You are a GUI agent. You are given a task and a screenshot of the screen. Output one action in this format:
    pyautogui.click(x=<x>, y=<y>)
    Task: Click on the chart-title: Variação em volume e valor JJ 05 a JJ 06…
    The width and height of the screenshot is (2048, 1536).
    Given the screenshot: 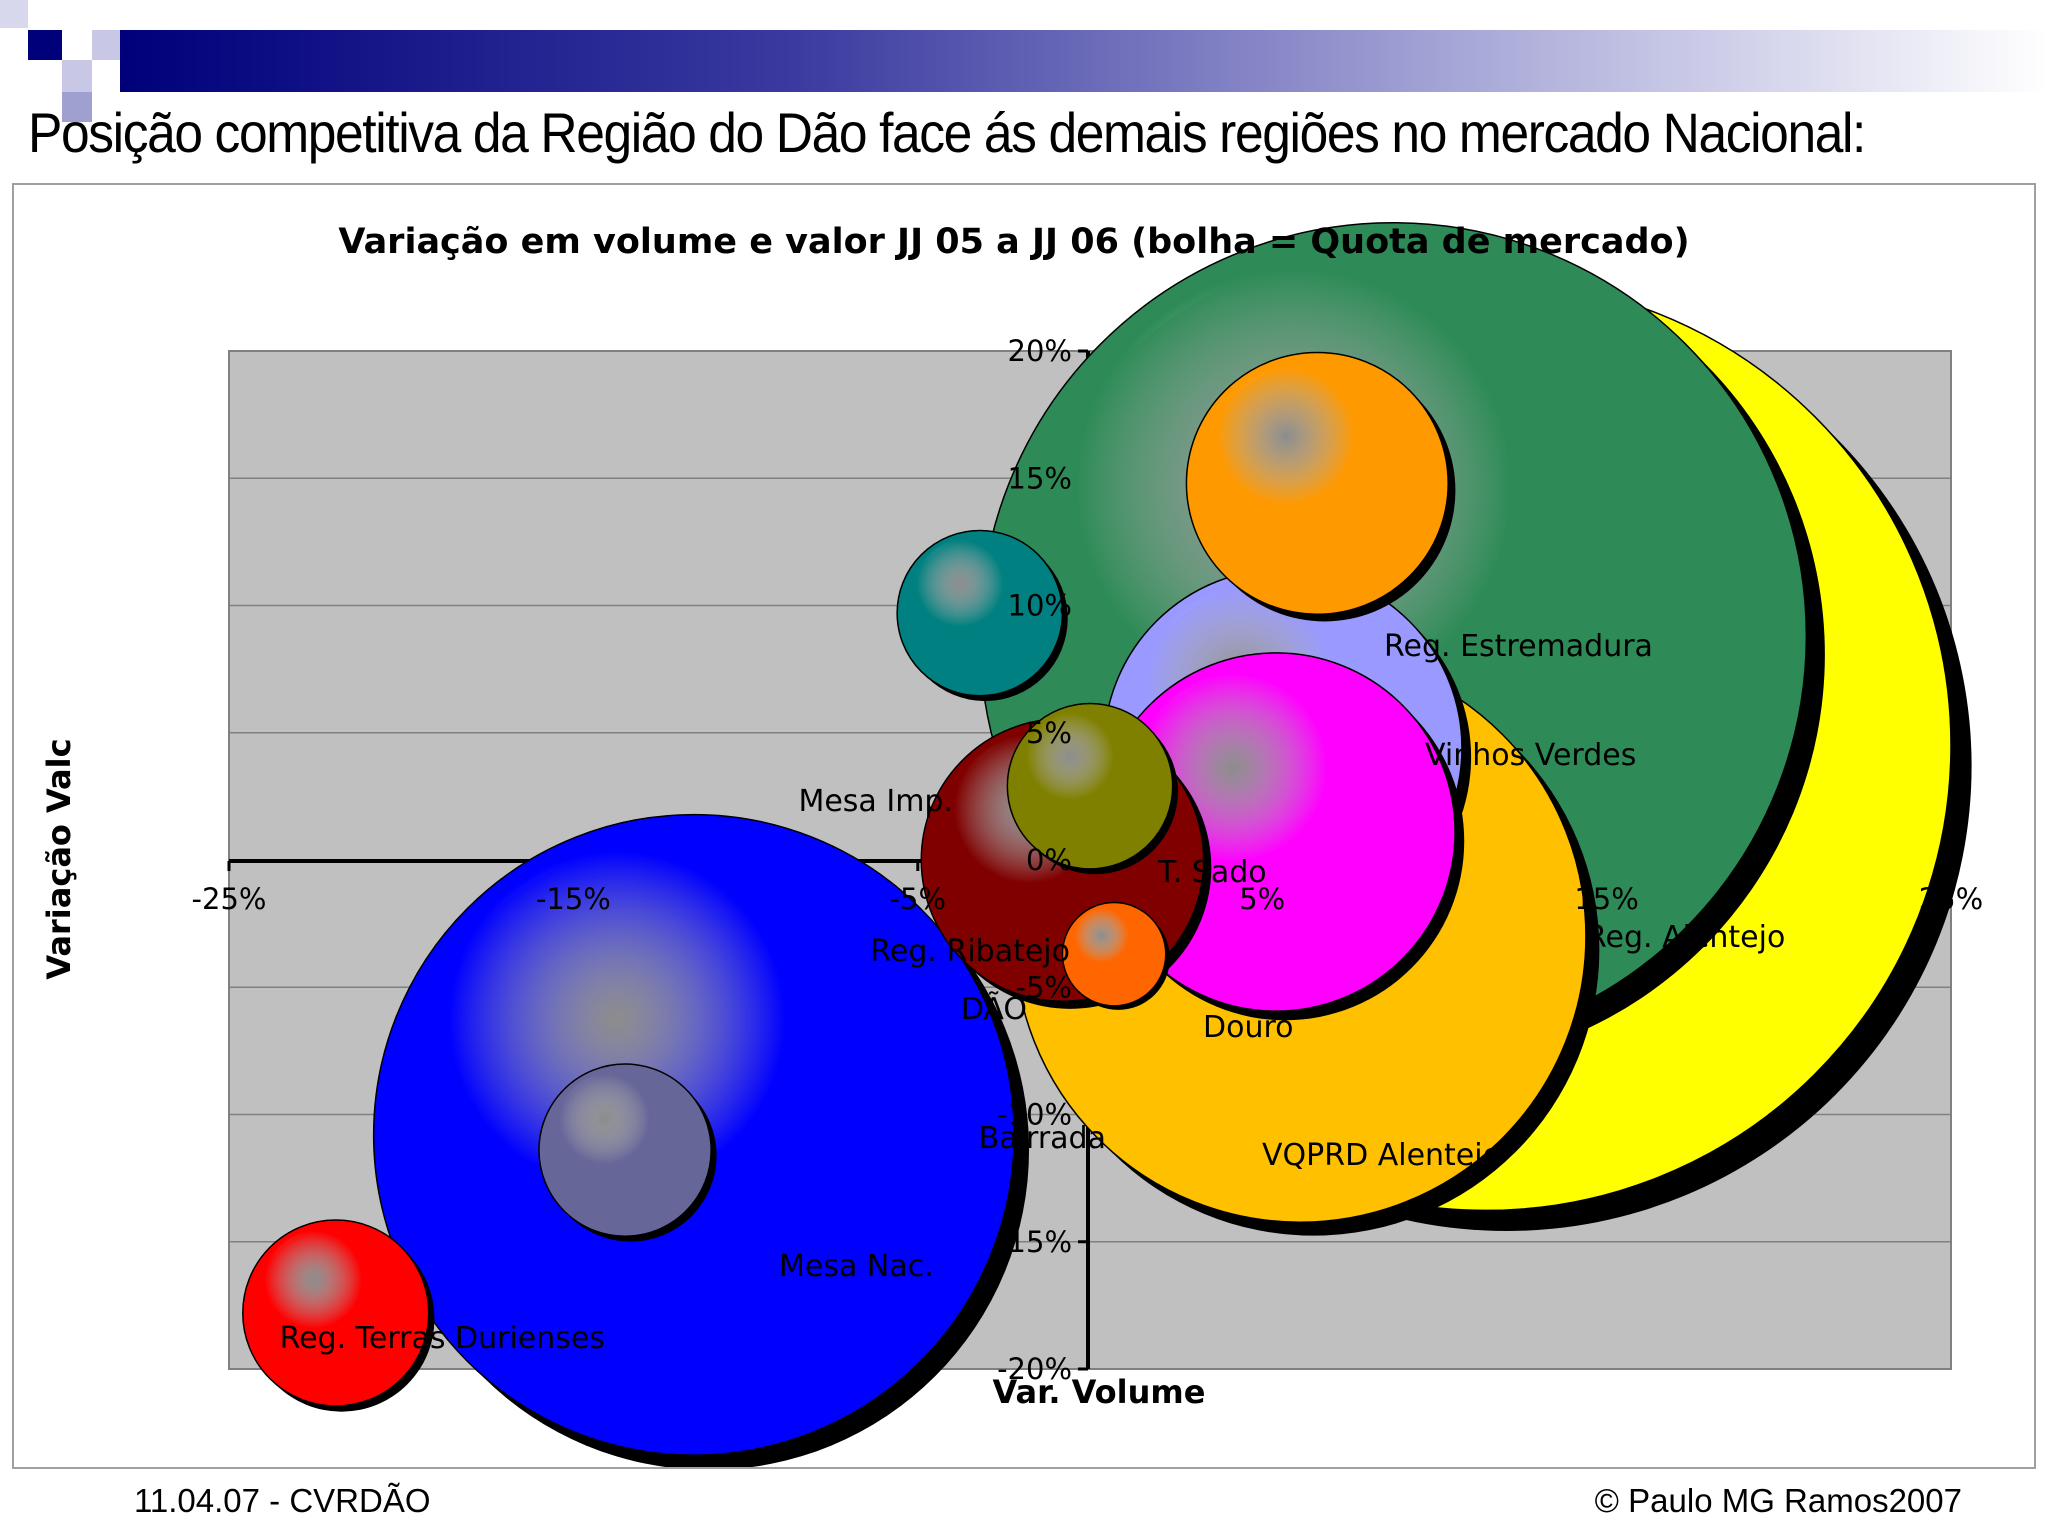 What is the action you would take?
    pyautogui.click(x=1013, y=242)
    